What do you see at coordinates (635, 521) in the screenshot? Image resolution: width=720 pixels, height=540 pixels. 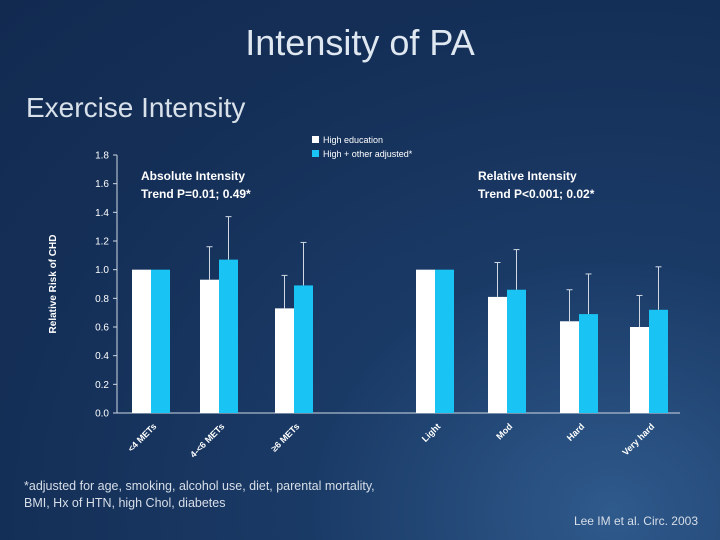 I see `citation: Lee IM et al. Circ. 2003` at bounding box center [635, 521].